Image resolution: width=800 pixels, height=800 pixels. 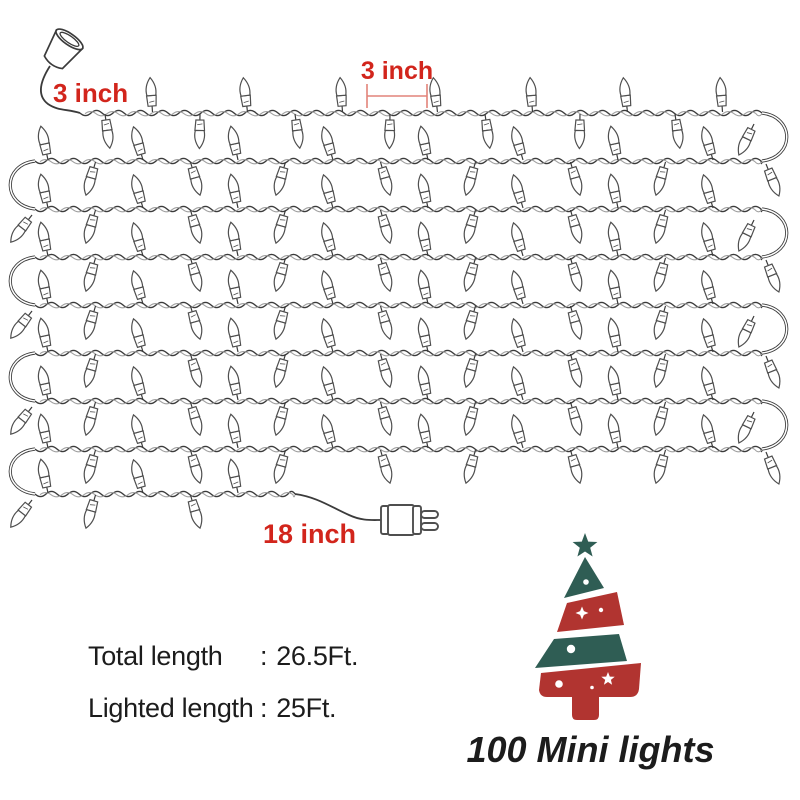 I want to click on spec-label: Total length, so click(x=155, y=656).